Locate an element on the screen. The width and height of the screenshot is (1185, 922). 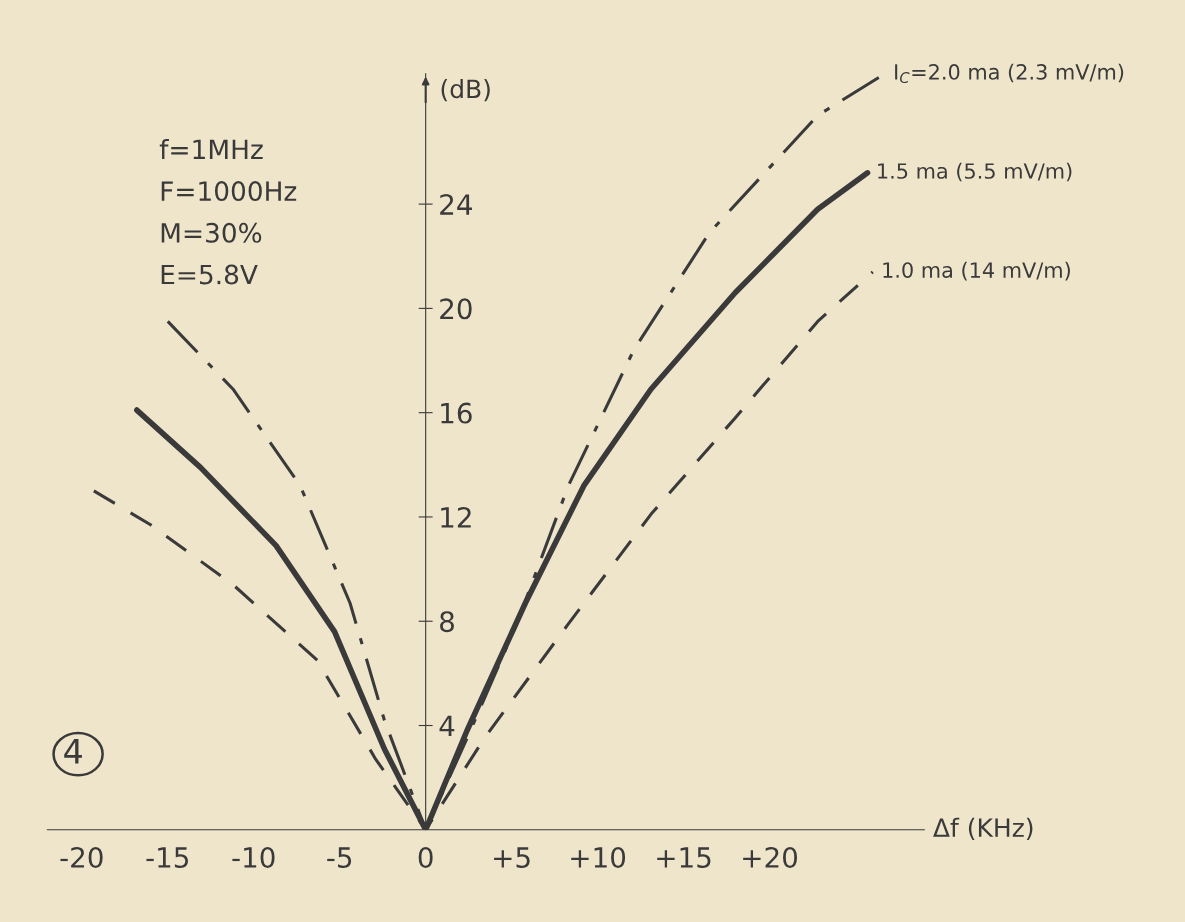
x-tick-label: +10 is located at coordinates (598, 857).